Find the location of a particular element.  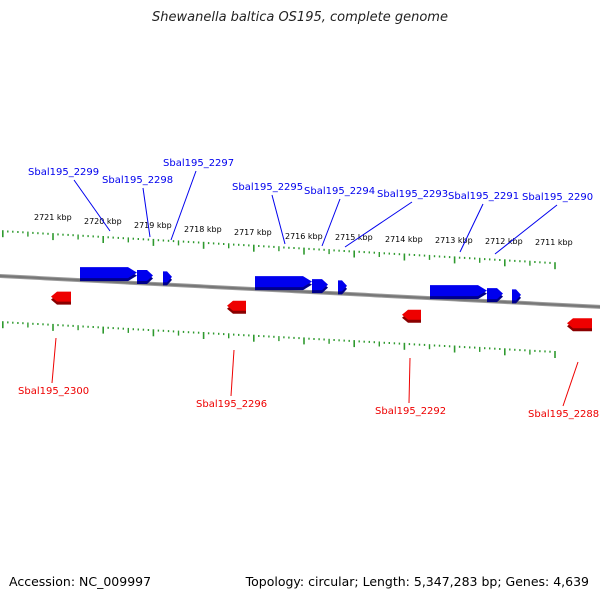

reverse-gene-label: Sbal195_2296 is located at coordinates (231, 404).